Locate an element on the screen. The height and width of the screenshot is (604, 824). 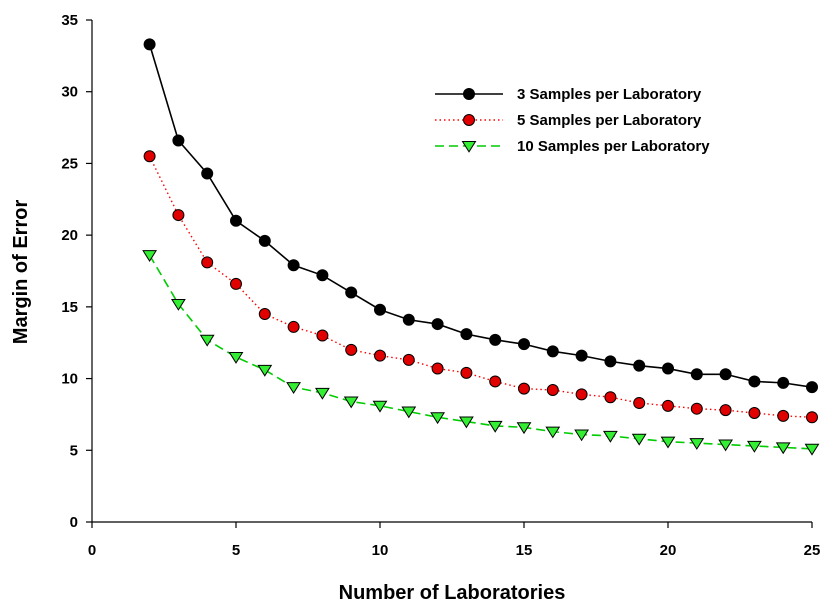
legend-item: 5 Samples per Laboratory is located at coordinates (568, 120).